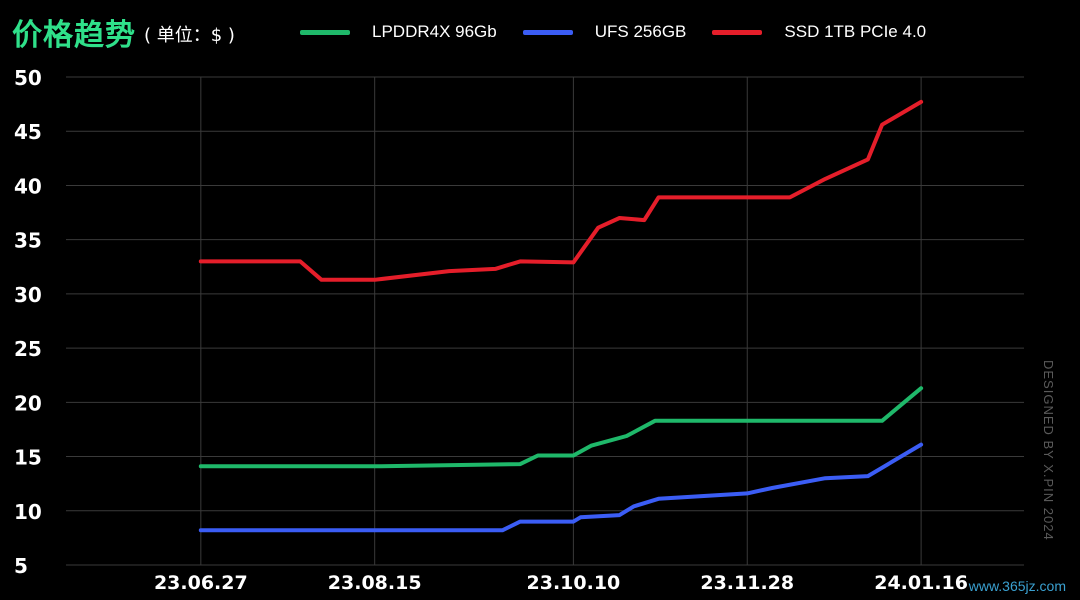 The height and width of the screenshot is (600, 1080). I want to click on x-tick-label: 23.11.28, so click(747, 583).